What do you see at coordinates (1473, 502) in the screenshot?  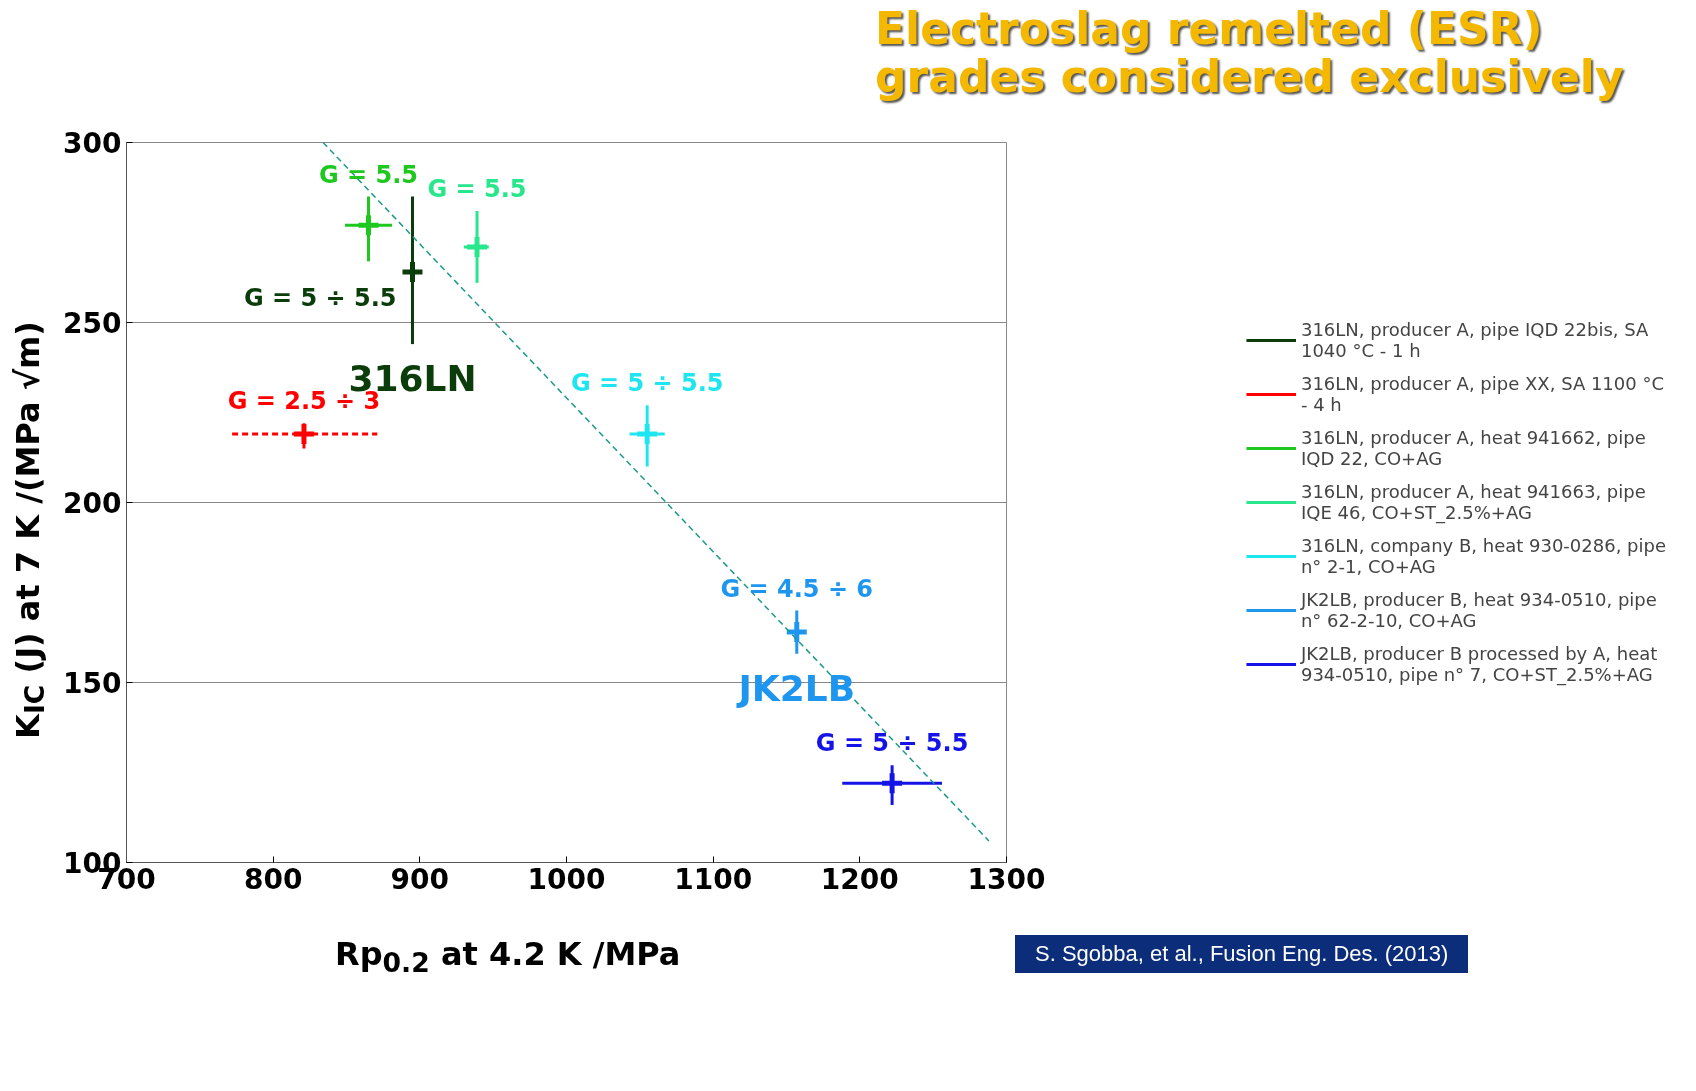 I see `legend-label: 316LN, producer A, heat 941663, pipe IQE 46, CO+ST_2.5%+AG` at bounding box center [1473, 502].